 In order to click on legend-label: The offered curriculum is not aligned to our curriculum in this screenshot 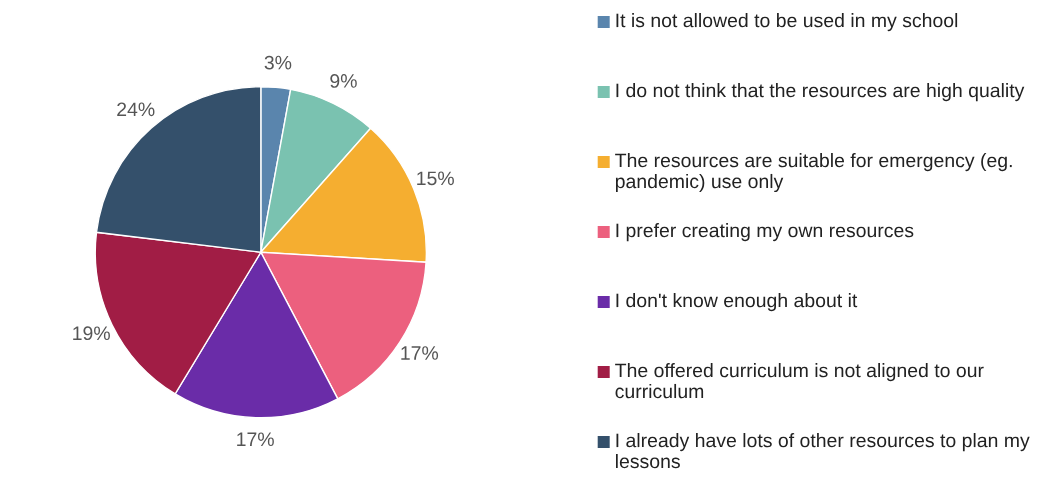, I will do `click(799, 381)`.